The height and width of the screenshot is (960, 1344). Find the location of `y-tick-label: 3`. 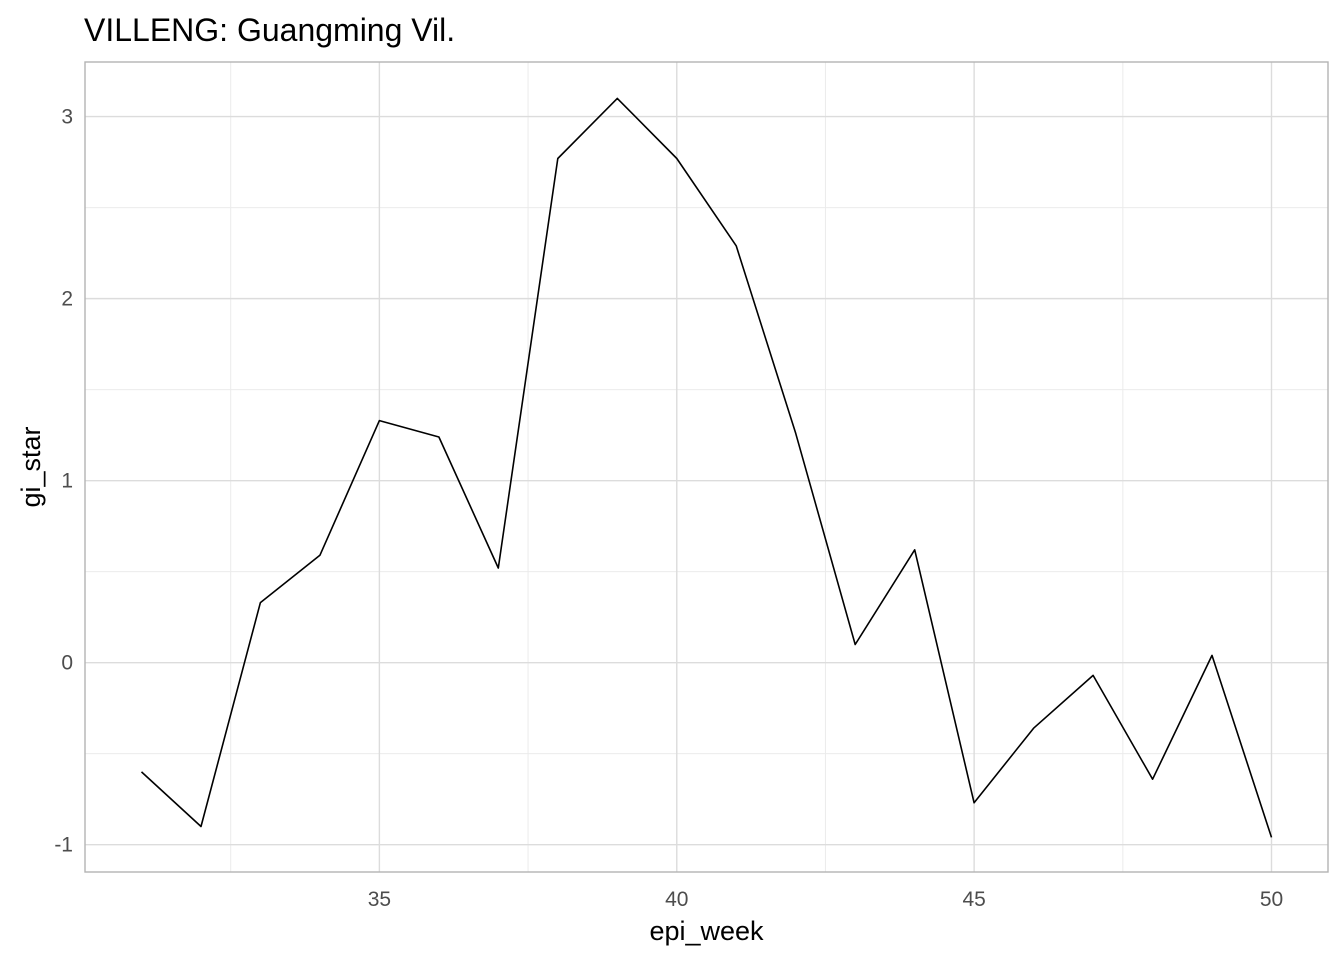

y-tick-label: 3 is located at coordinates (67, 117).